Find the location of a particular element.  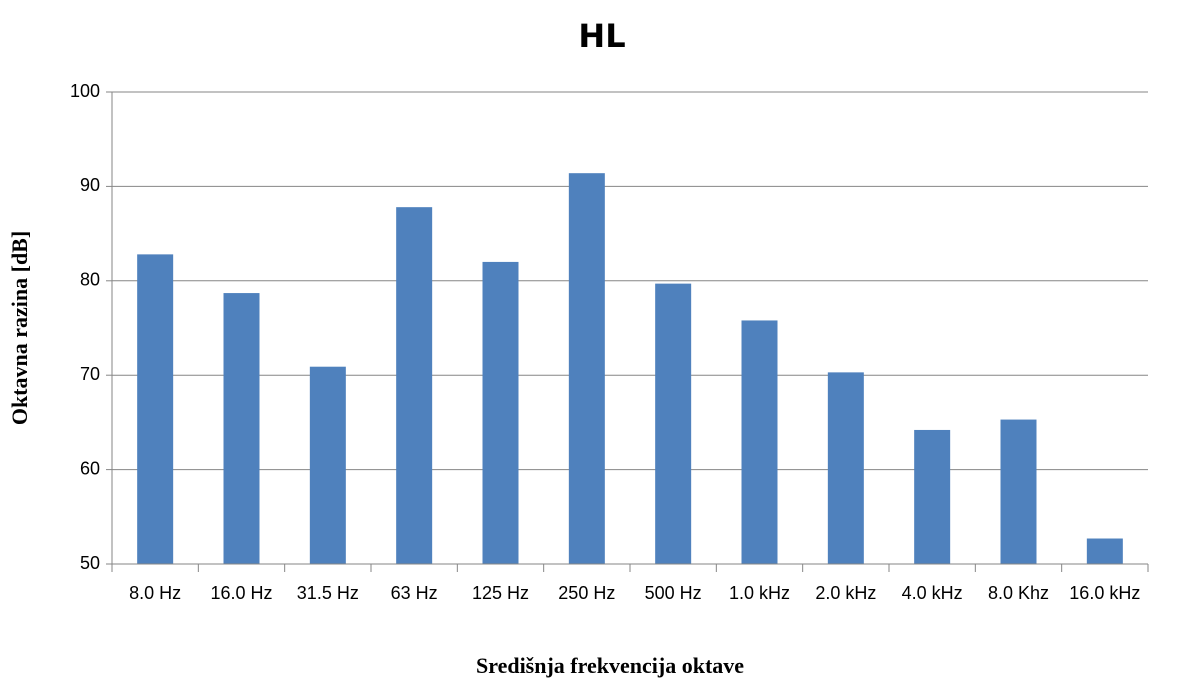

x-tick-label: 16.0 kHz is located at coordinates (1104, 593).